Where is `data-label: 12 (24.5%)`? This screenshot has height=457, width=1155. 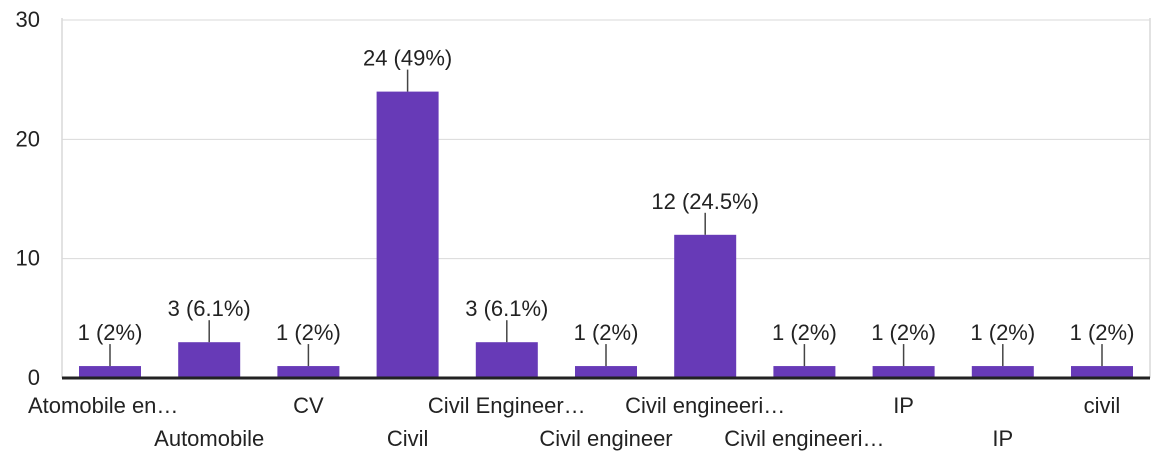 data-label: 12 (24.5%) is located at coordinates (705, 201).